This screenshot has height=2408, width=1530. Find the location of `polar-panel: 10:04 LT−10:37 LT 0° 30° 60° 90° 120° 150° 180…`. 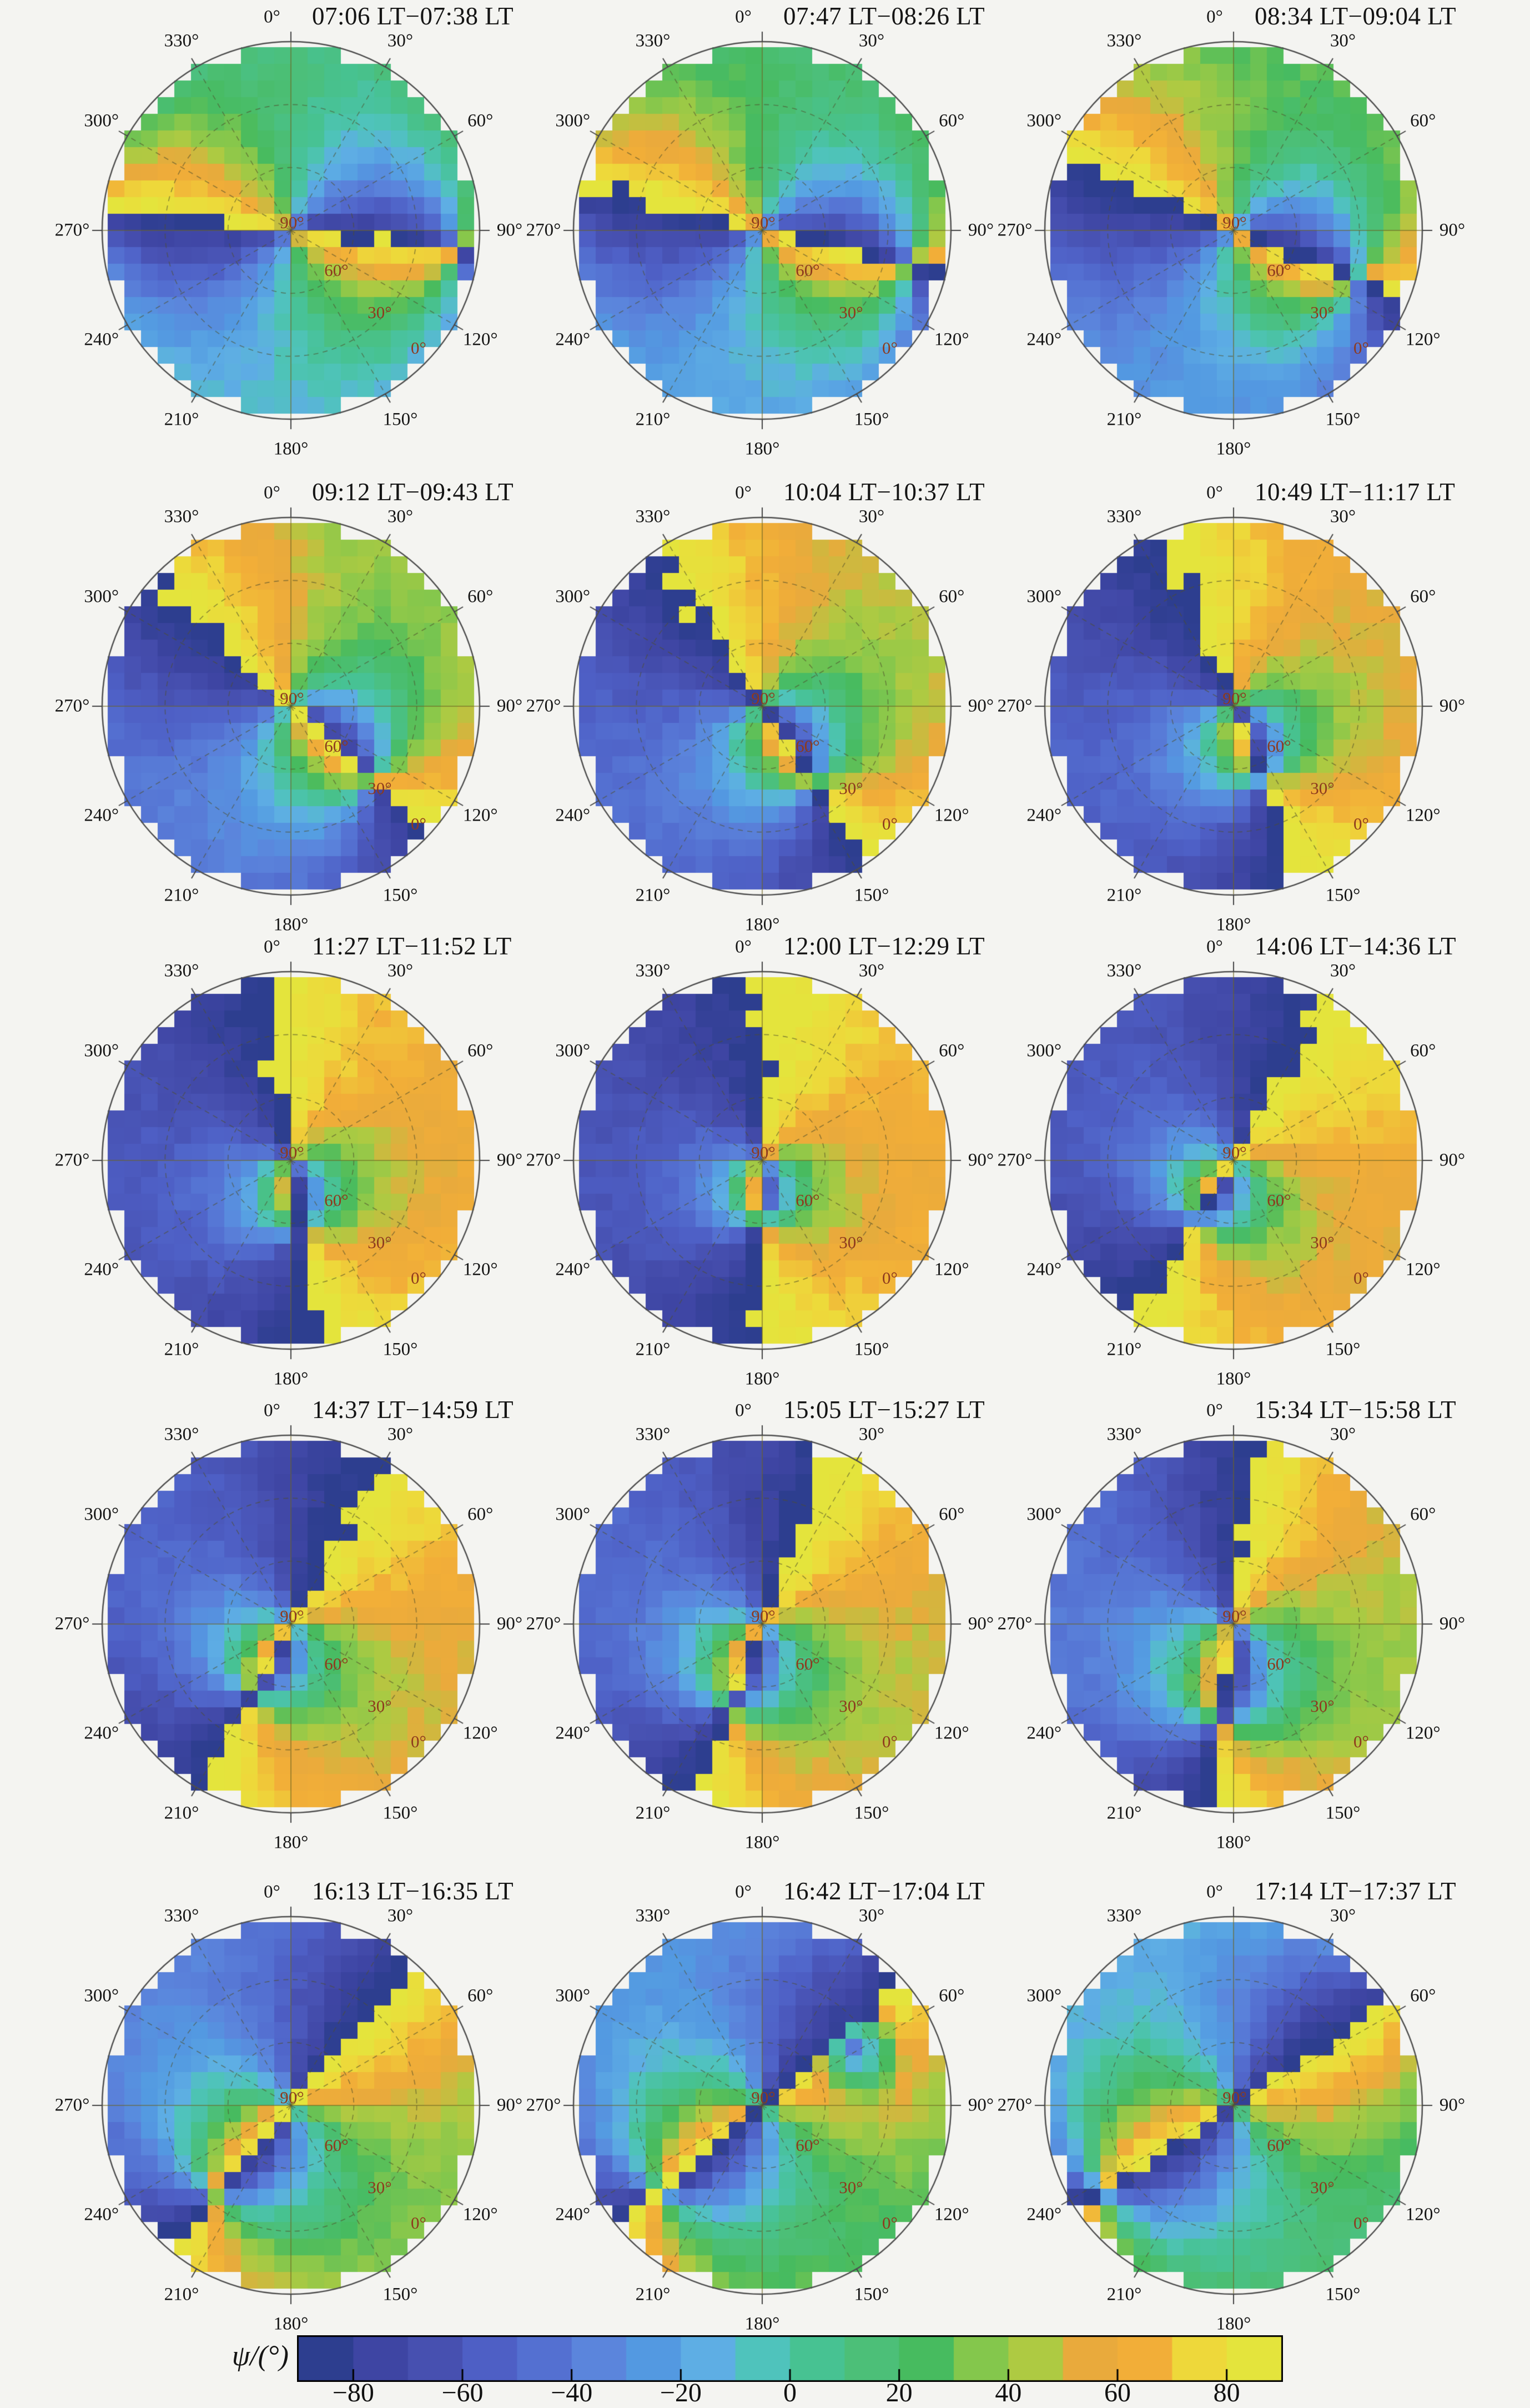

polar-panel: 10:04 LT−10:37 LT 0° 30° 60° 90° 120° 150° 180… is located at coordinates (762, 706).